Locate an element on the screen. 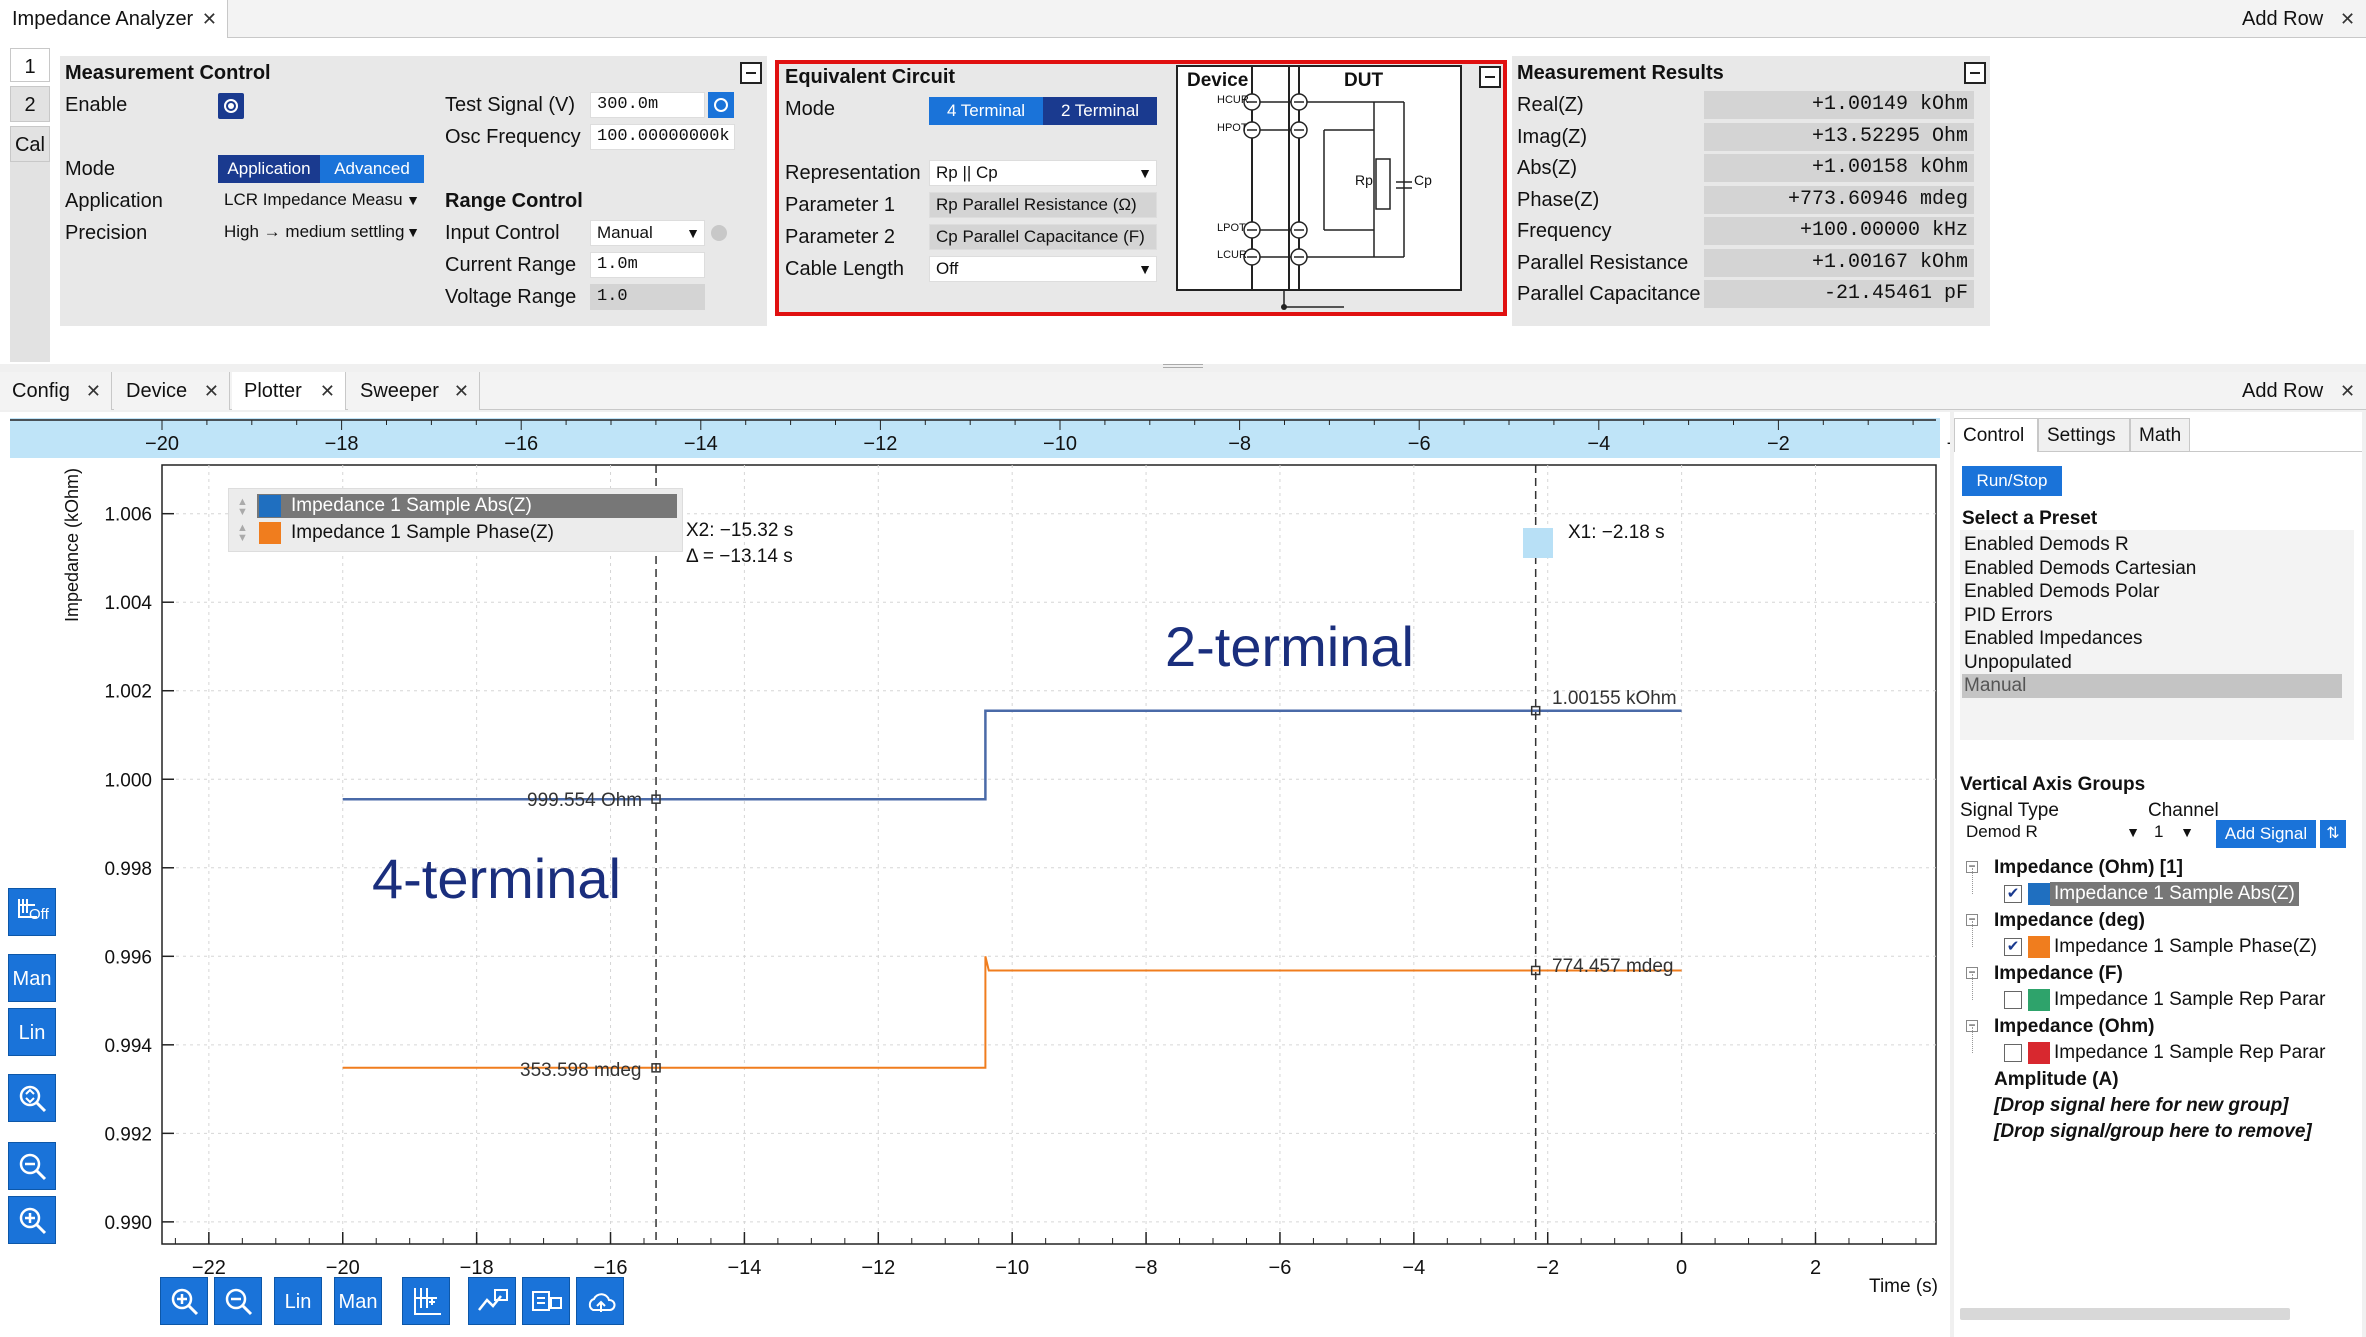  cursor-grid-icon is located at coordinates (426, 1301).